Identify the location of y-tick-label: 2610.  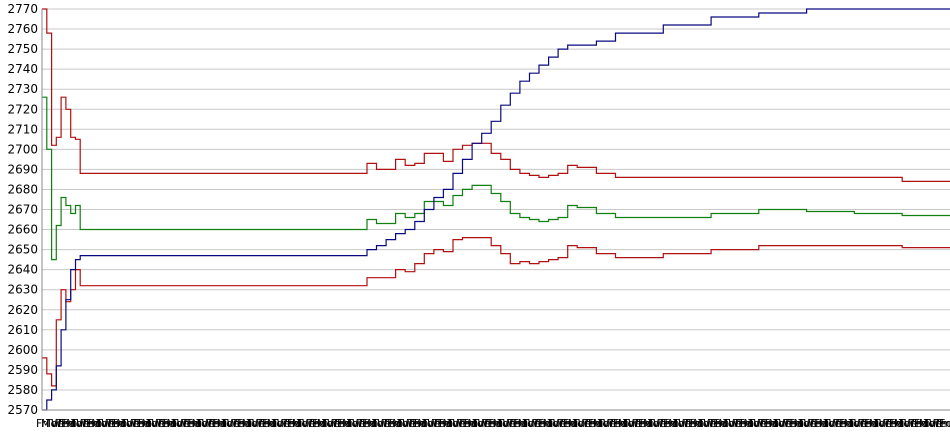
(22, 330).